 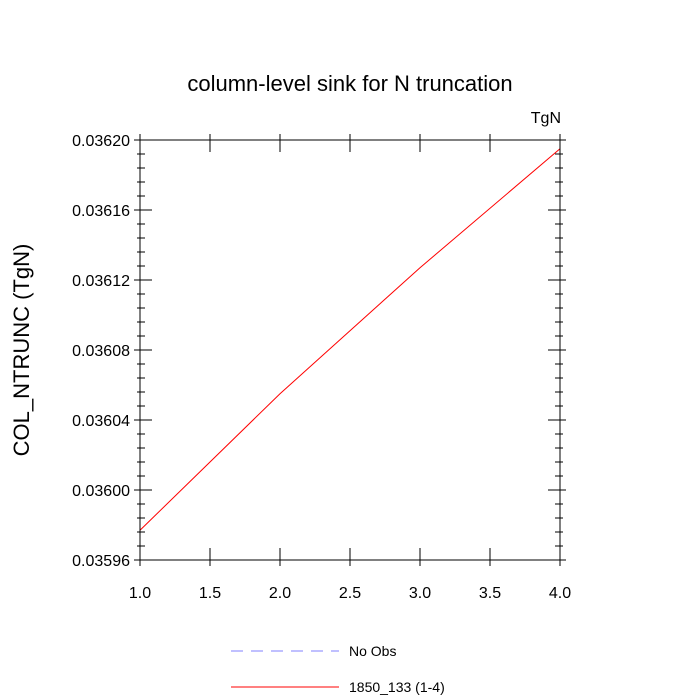 I want to click on units-label: TgN, so click(x=546, y=118).